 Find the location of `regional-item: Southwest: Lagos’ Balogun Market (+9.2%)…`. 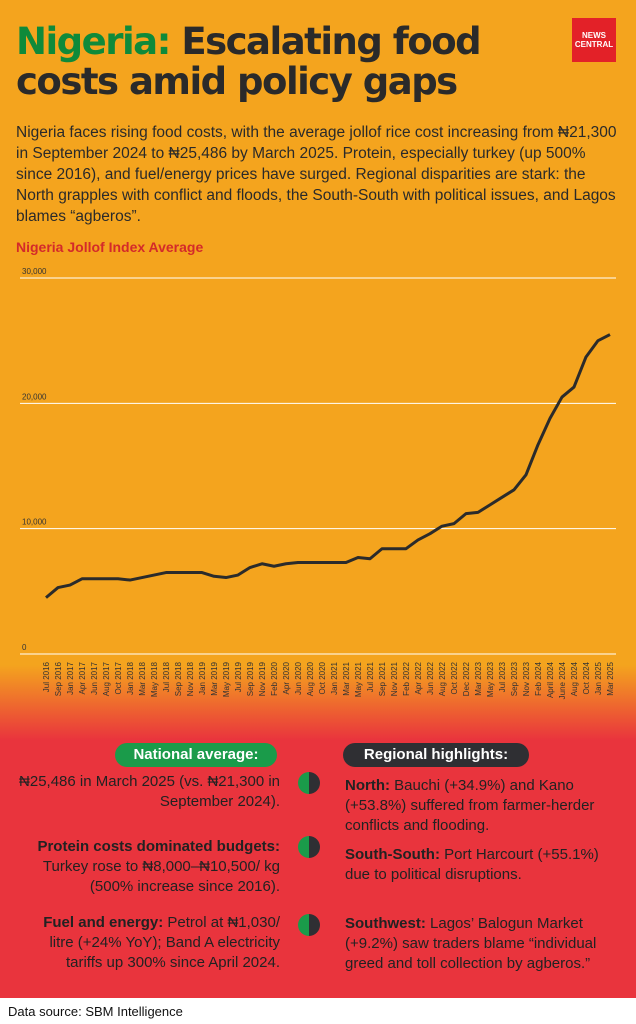

regional-item: Southwest: Lagos’ Balogun Market (+9.2%)… is located at coordinates (482, 944).